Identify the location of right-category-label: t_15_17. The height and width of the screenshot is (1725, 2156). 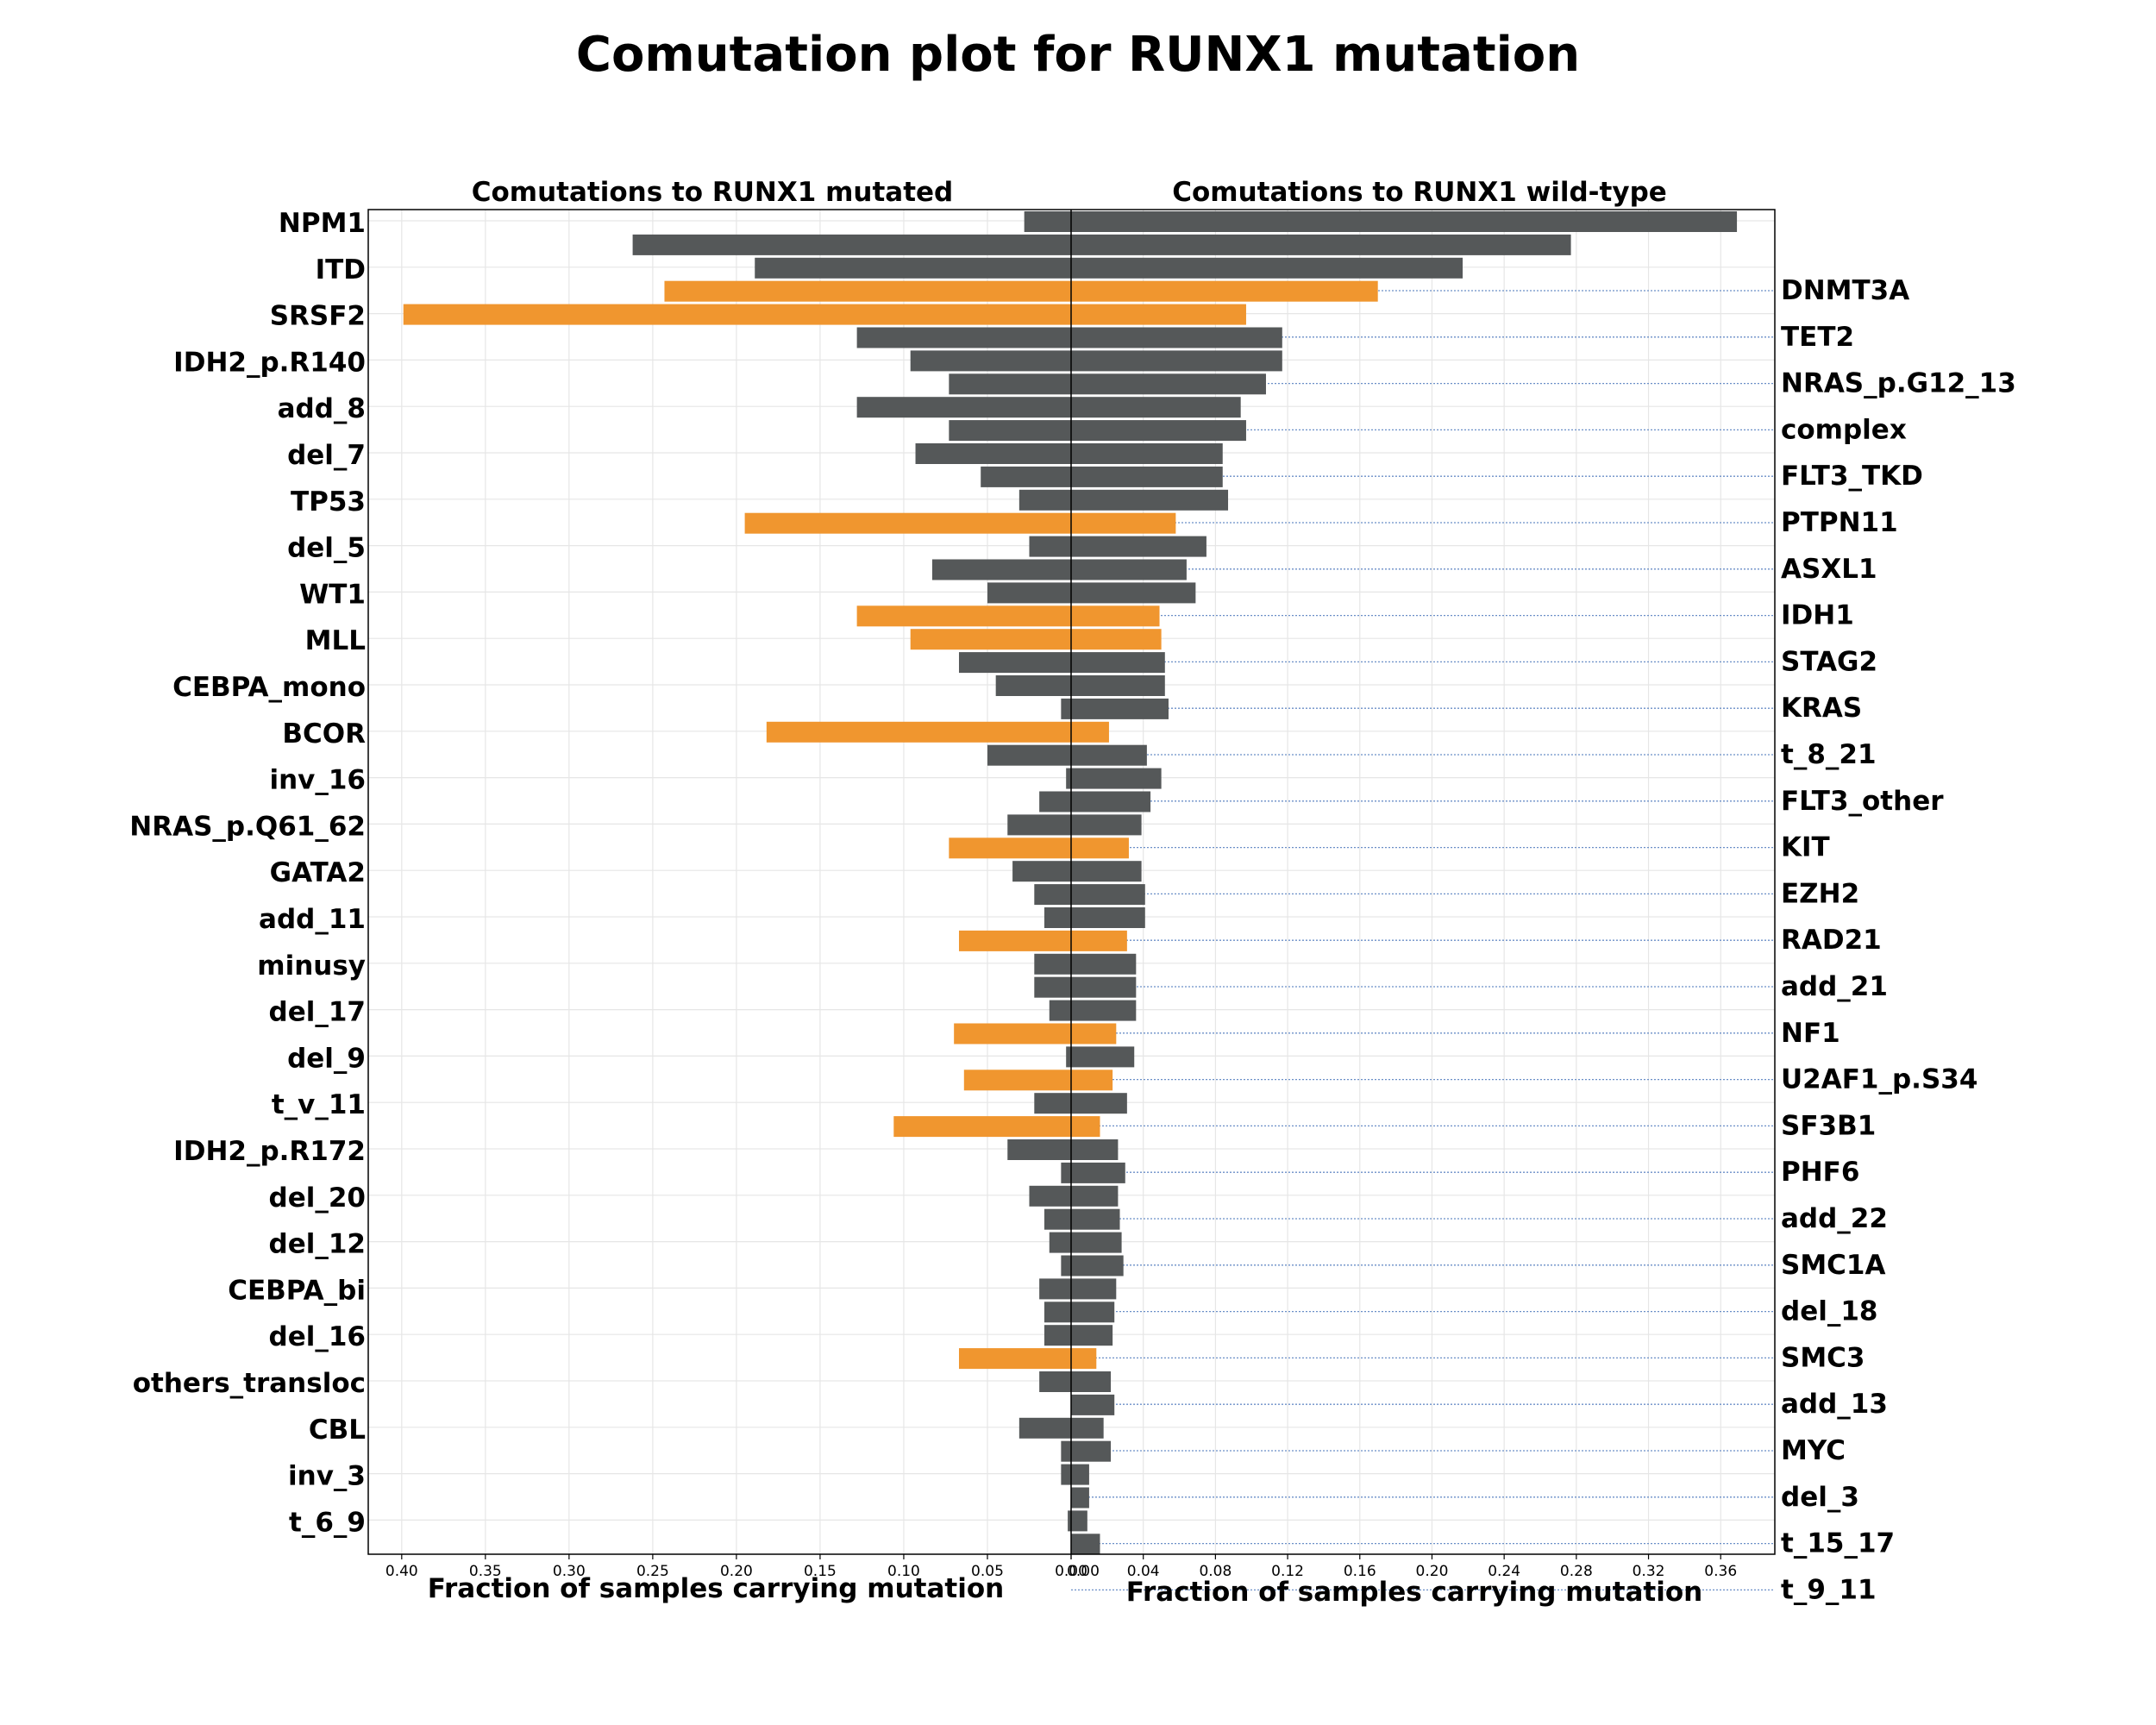
(1838, 1544).